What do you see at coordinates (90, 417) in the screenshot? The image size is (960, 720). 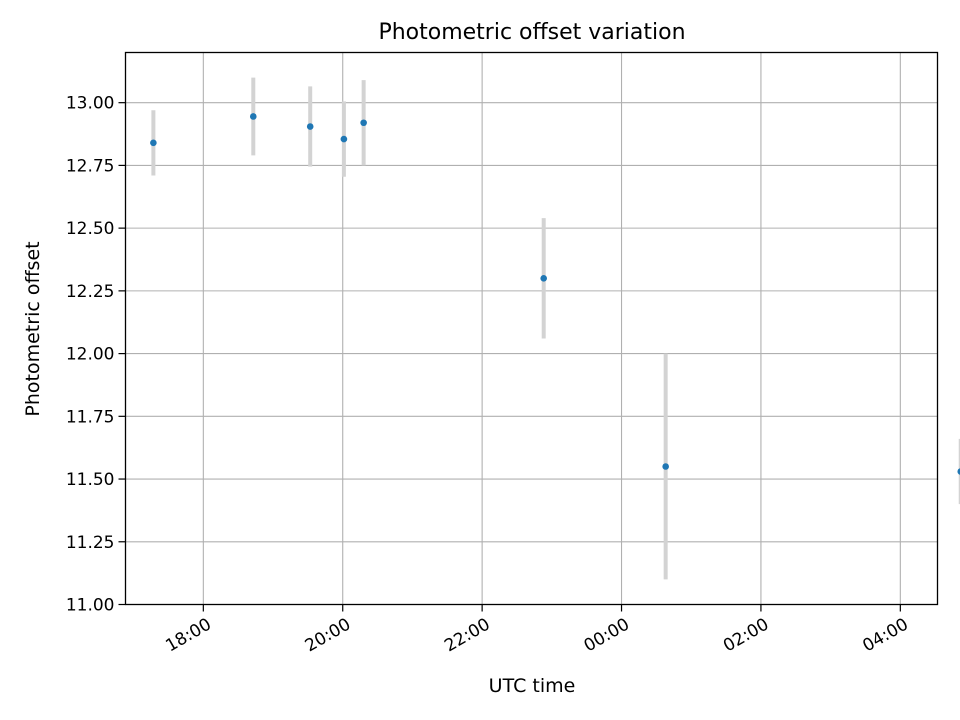 I see `y-tick-label: 11.75` at bounding box center [90, 417].